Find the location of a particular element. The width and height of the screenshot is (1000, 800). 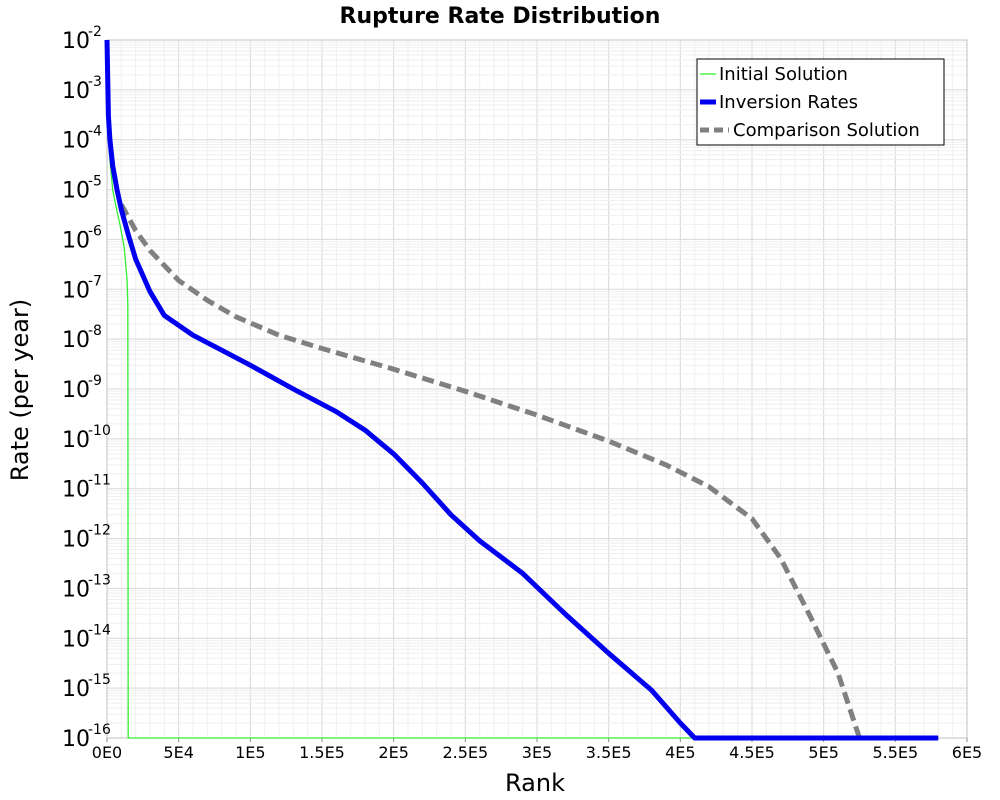

y-tick-exponent: -6 is located at coordinates (95, 231).